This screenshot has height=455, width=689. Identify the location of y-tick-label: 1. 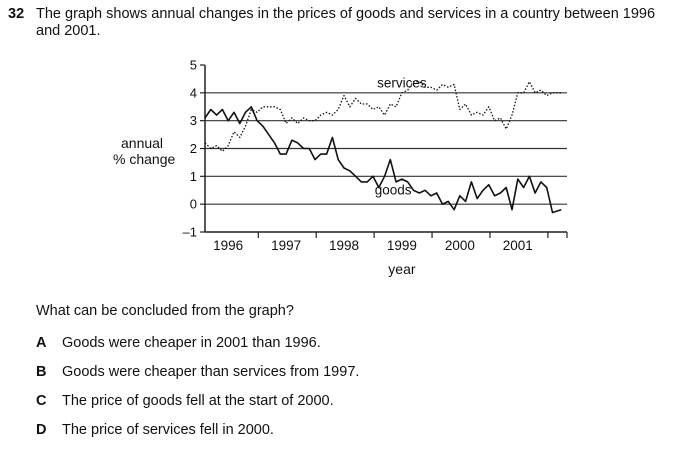
(193, 176).